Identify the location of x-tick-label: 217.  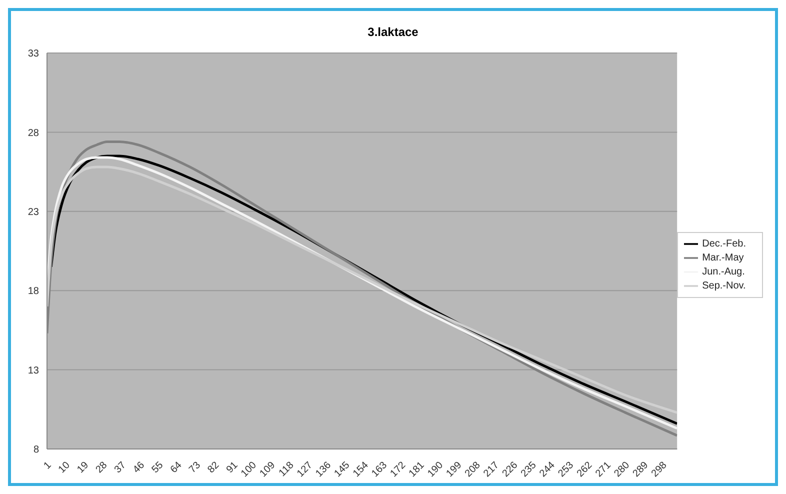
(492, 470).